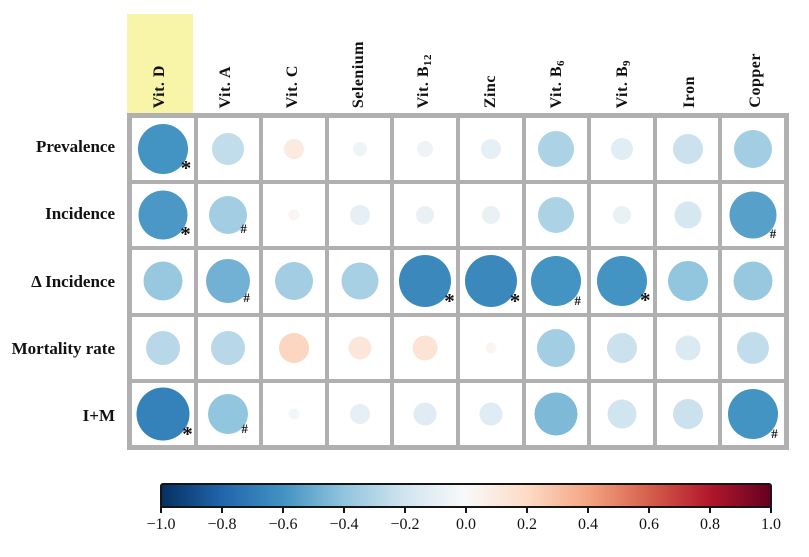 The width and height of the screenshot is (809, 557). Describe the element at coordinates (294, 149) in the screenshot. I see `matrix-cell-prevalence-vit-c` at that location.